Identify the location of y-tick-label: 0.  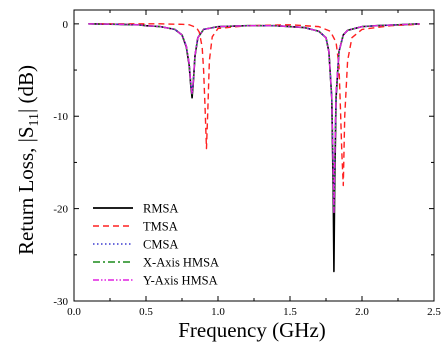
(66, 25).